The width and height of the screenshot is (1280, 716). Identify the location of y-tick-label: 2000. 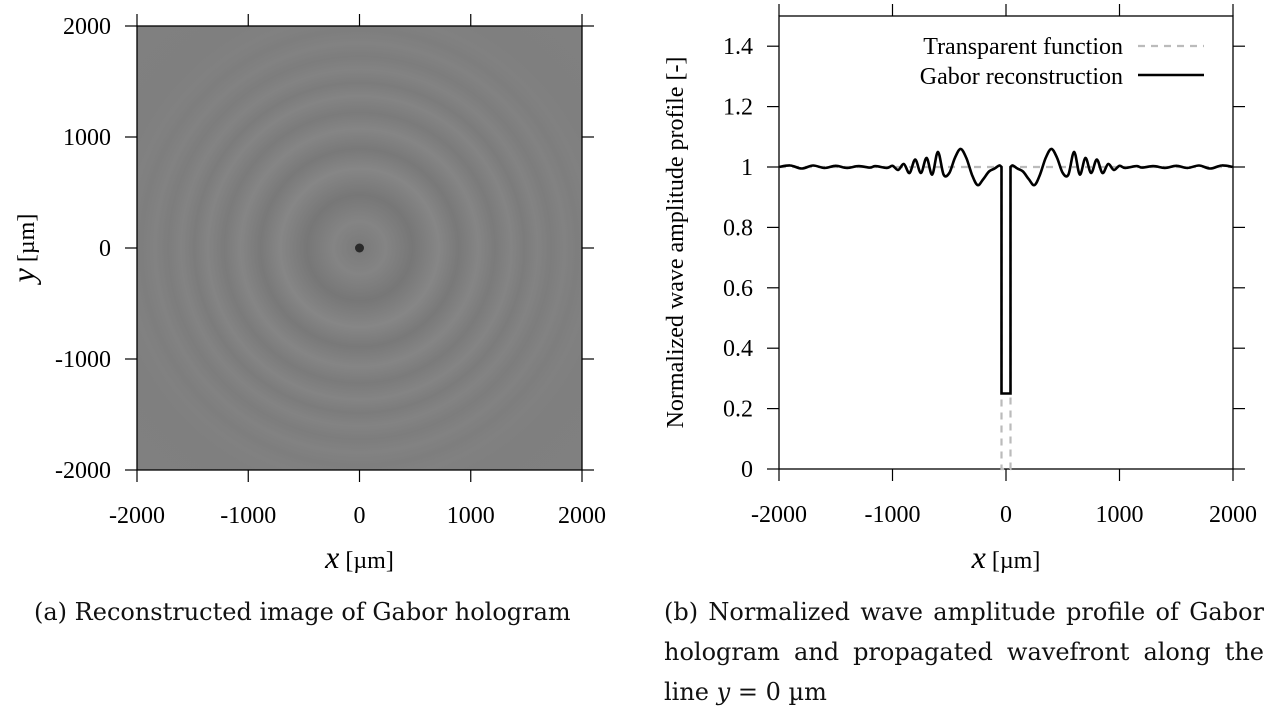
(87, 27).